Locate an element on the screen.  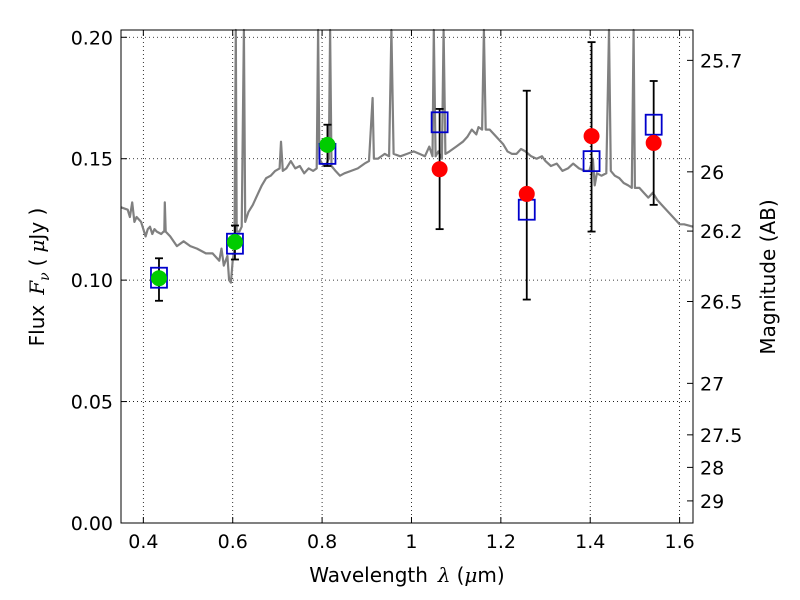
y-tick-label: 0.00 is located at coordinates (92, 524).